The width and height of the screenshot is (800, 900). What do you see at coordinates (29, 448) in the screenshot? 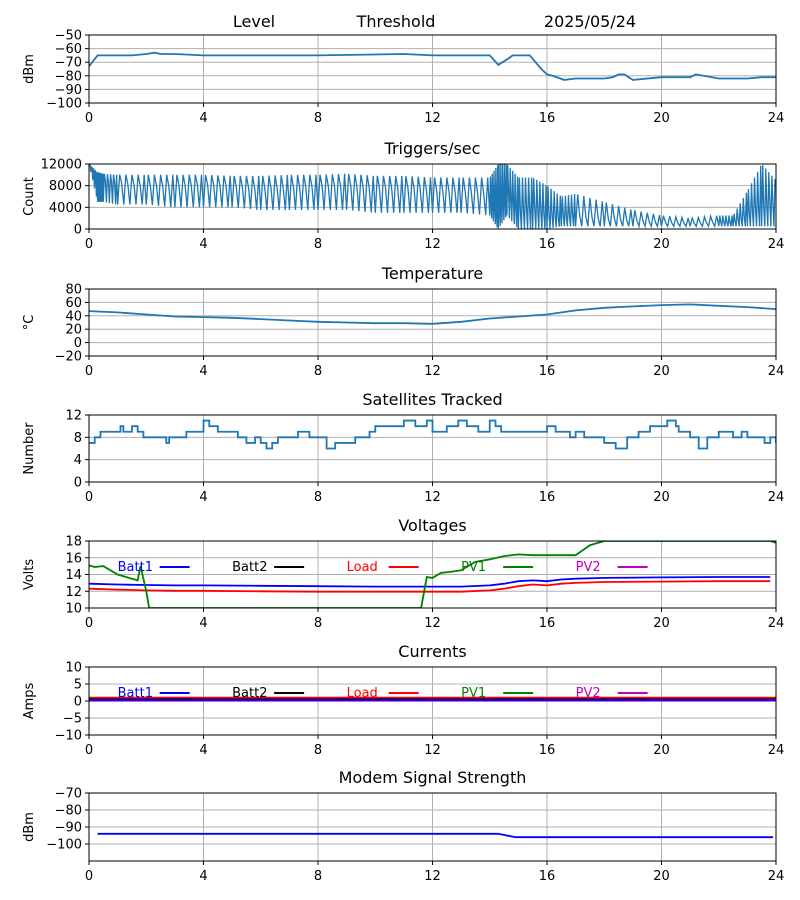
I see `y-axis-label: Number` at bounding box center [29, 448].